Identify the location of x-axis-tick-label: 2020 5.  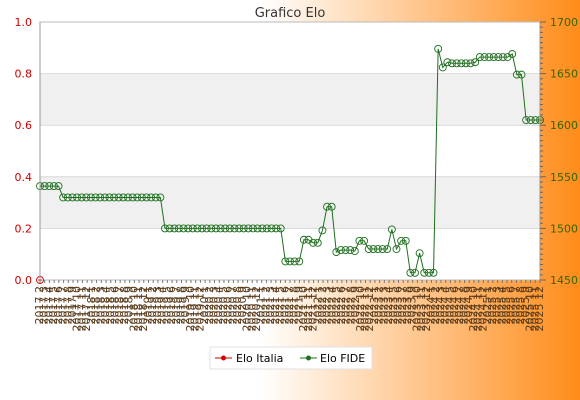
(223, 305).